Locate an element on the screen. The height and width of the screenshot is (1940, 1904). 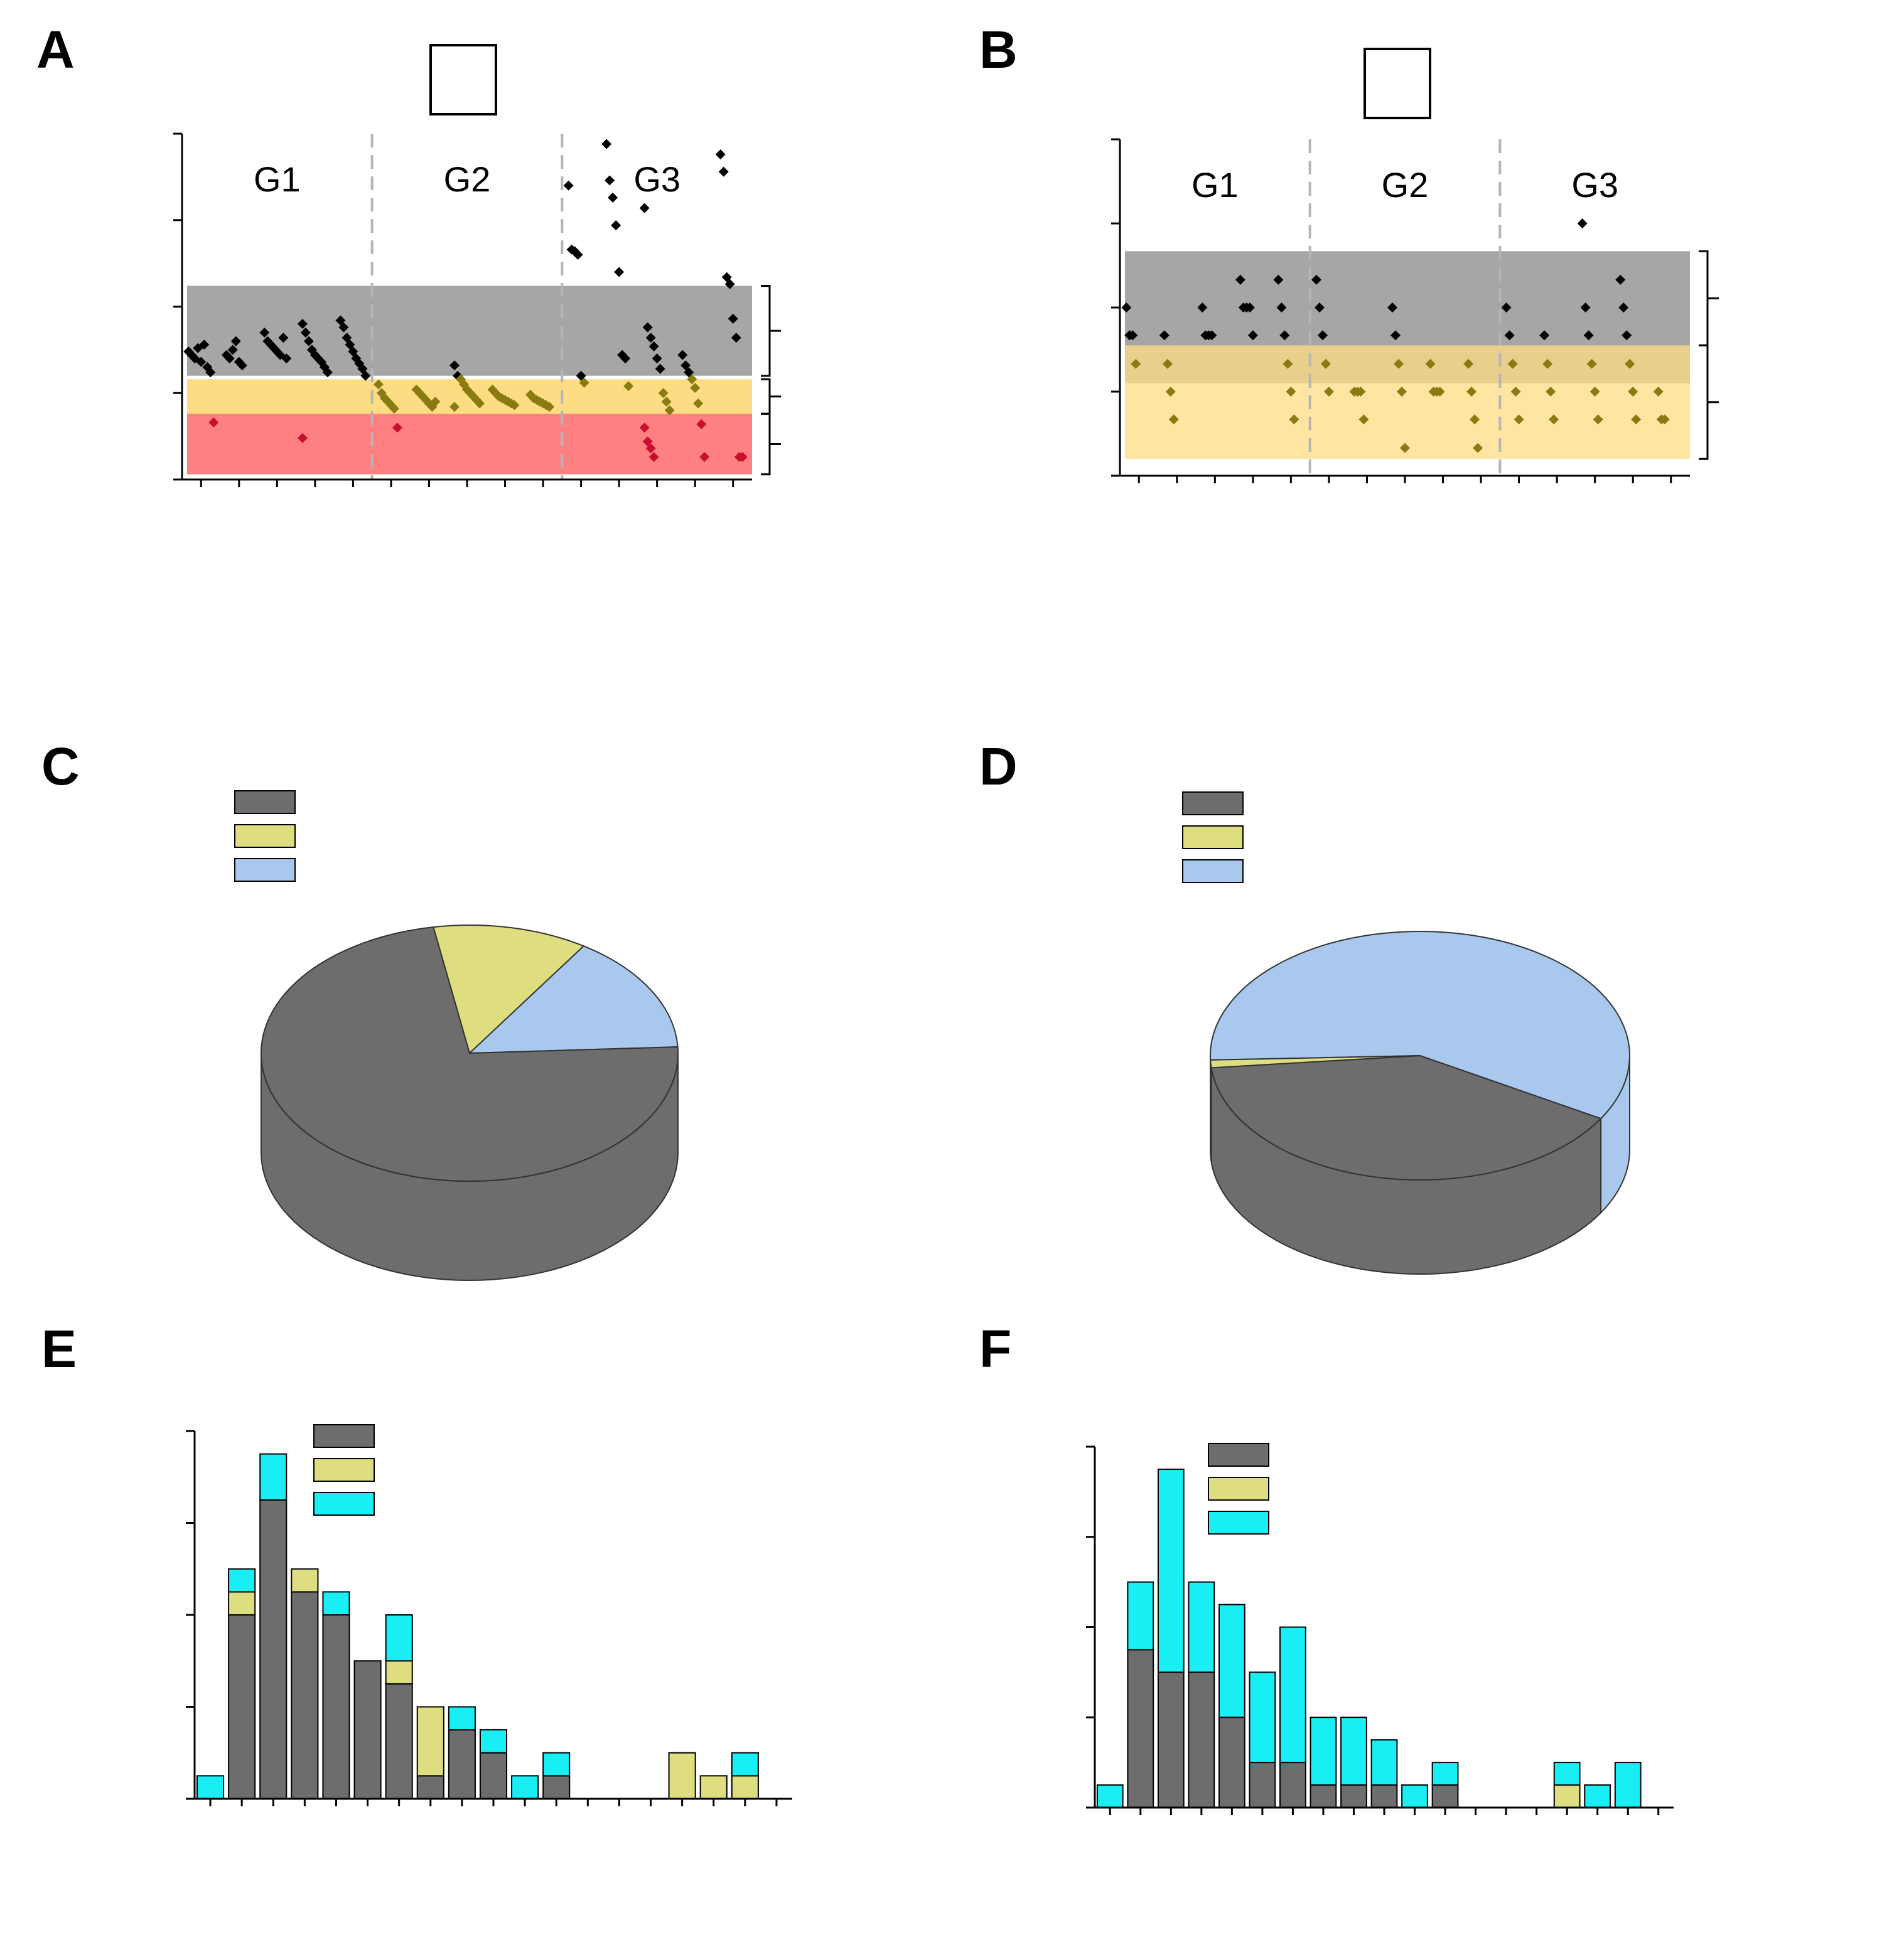
panel-b-scatter: G1 G2 G3 is located at coordinates (1415, 265).